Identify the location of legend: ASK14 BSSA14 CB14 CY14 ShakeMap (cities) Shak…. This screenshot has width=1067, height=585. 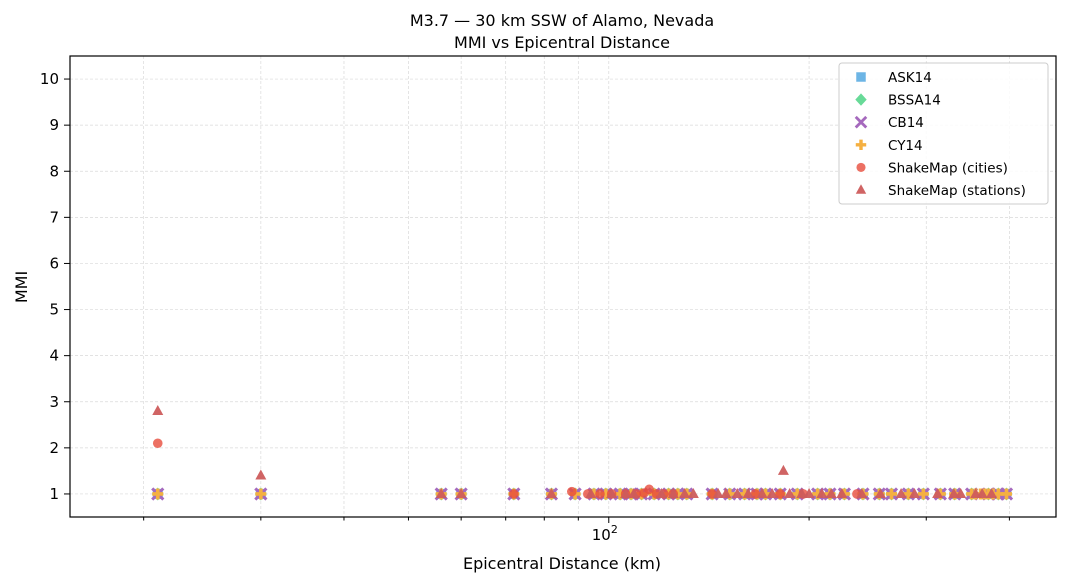
(943, 133).